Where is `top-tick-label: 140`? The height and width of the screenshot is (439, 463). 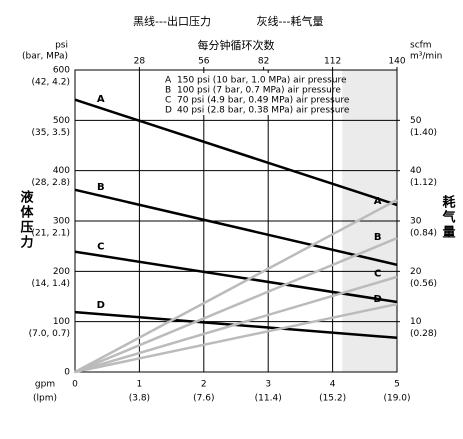 top-tick-label: 140 is located at coordinates (396, 62).